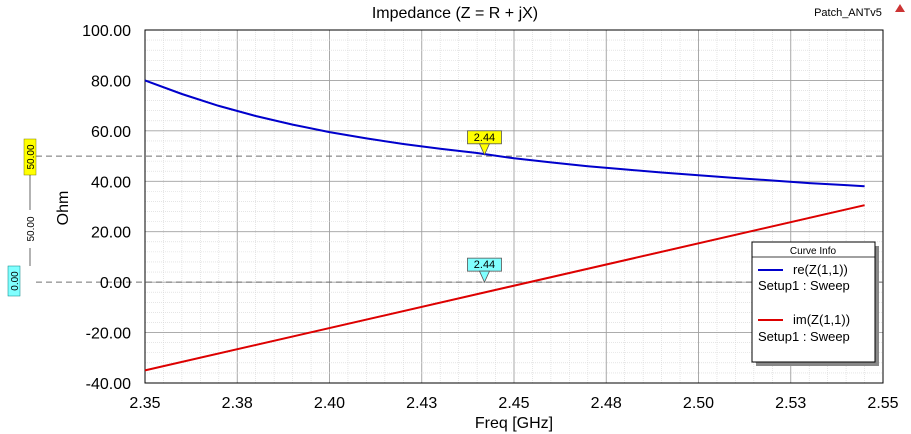  What do you see at coordinates (108, 334) in the screenshot?
I see `y-tick-label: -20.00` at bounding box center [108, 334].